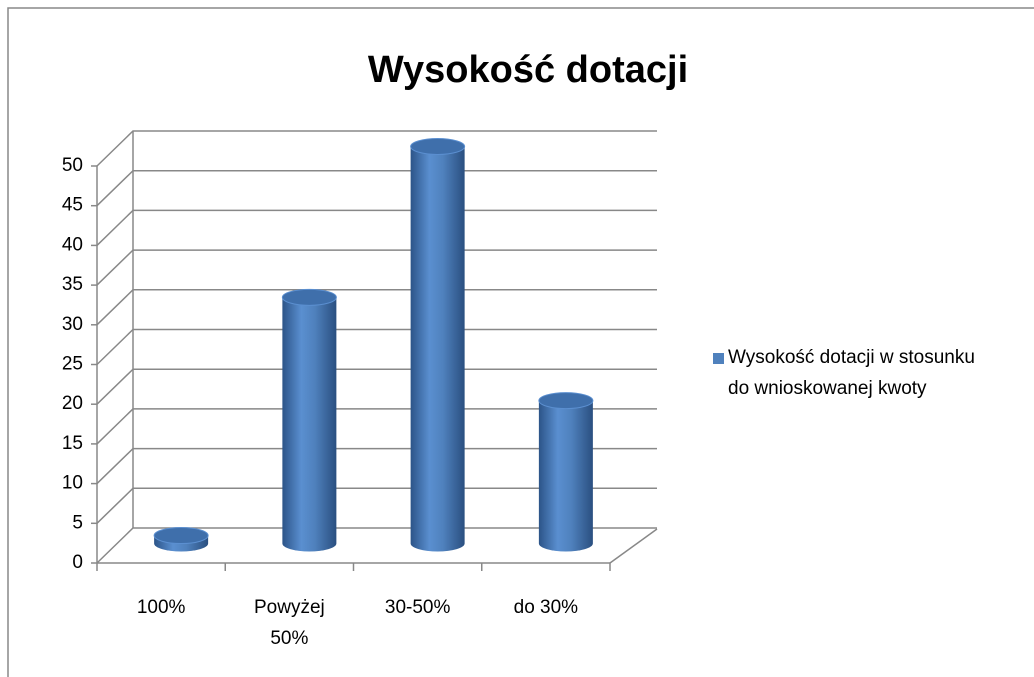 This screenshot has width=1034, height=677. Describe the element at coordinates (718, 358) in the screenshot. I see `legend-key` at that location.